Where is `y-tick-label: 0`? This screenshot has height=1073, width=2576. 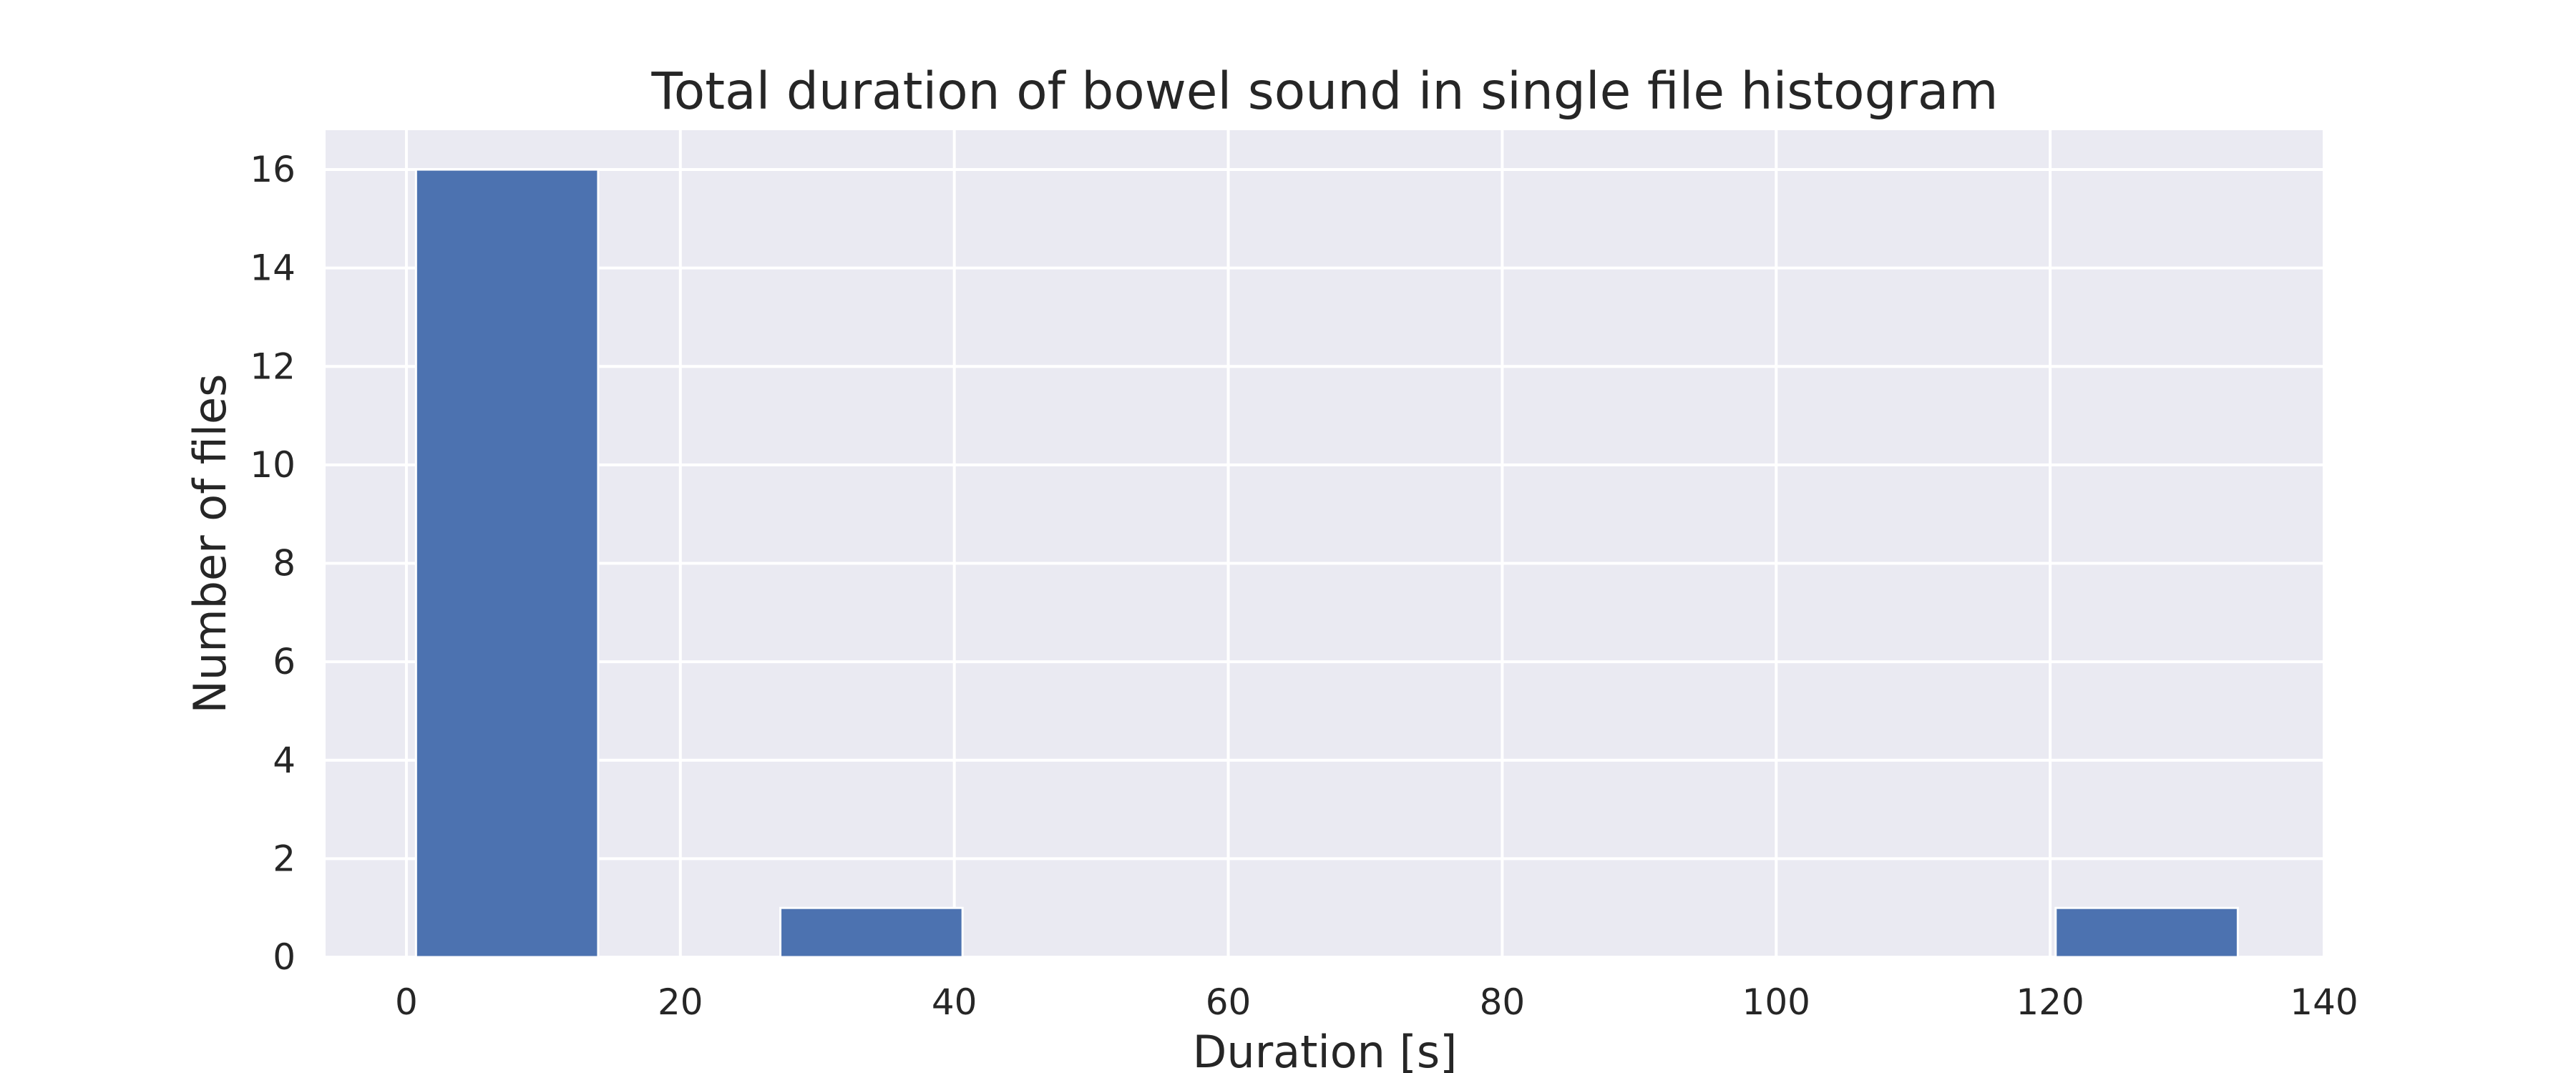
y-tick-label: 0 is located at coordinates (284, 957).